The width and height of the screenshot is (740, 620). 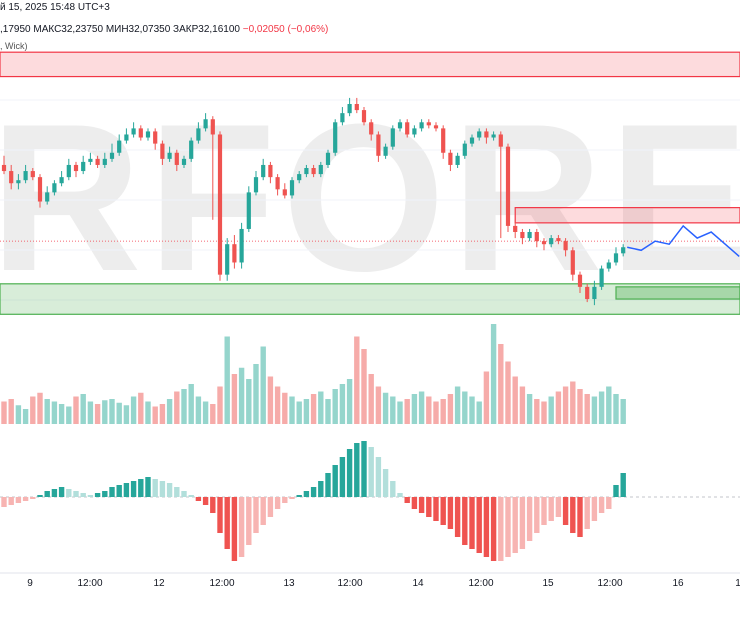 What do you see at coordinates (683, 240) in the screenshot?
I see `forecast-path` at bounding box center [683, 240].